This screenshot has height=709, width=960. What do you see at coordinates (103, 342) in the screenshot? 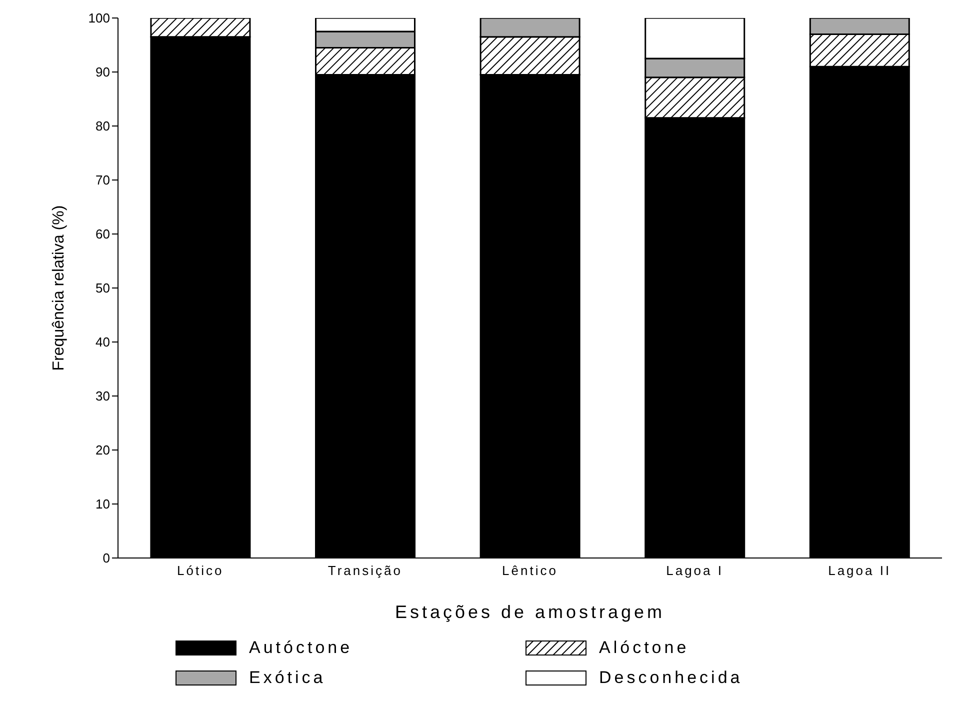
I see `y-tick-label: 40` at bounding box center [103, 342].